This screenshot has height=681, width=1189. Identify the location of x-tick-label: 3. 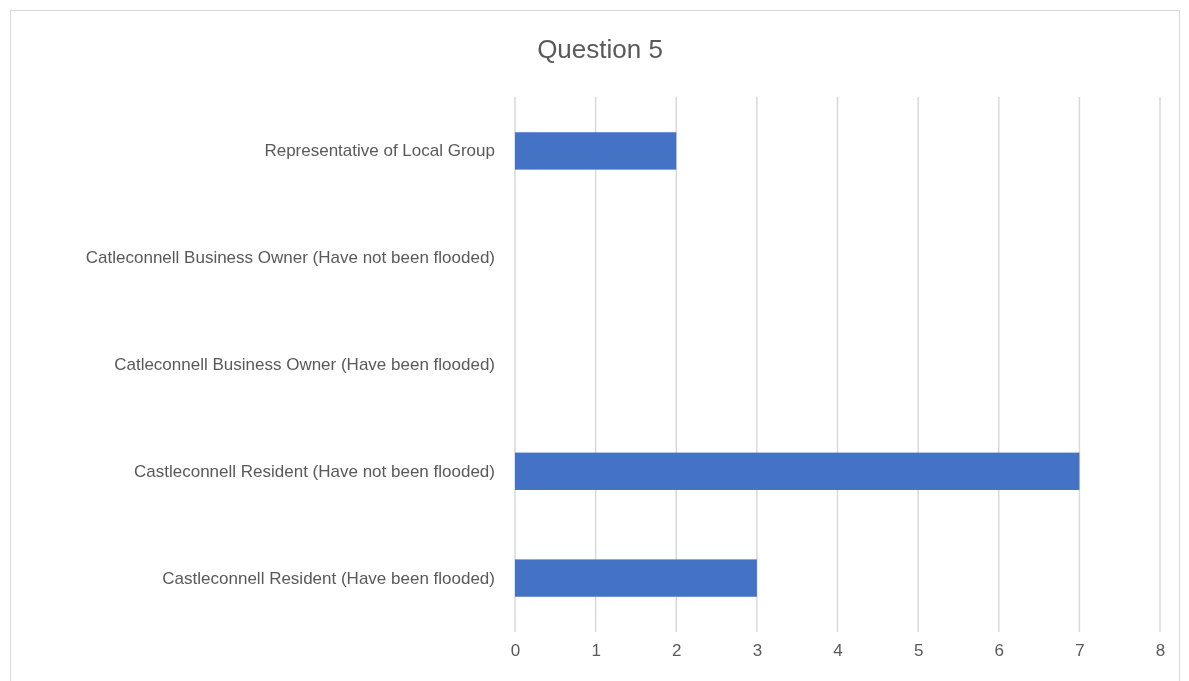
(757, 651).